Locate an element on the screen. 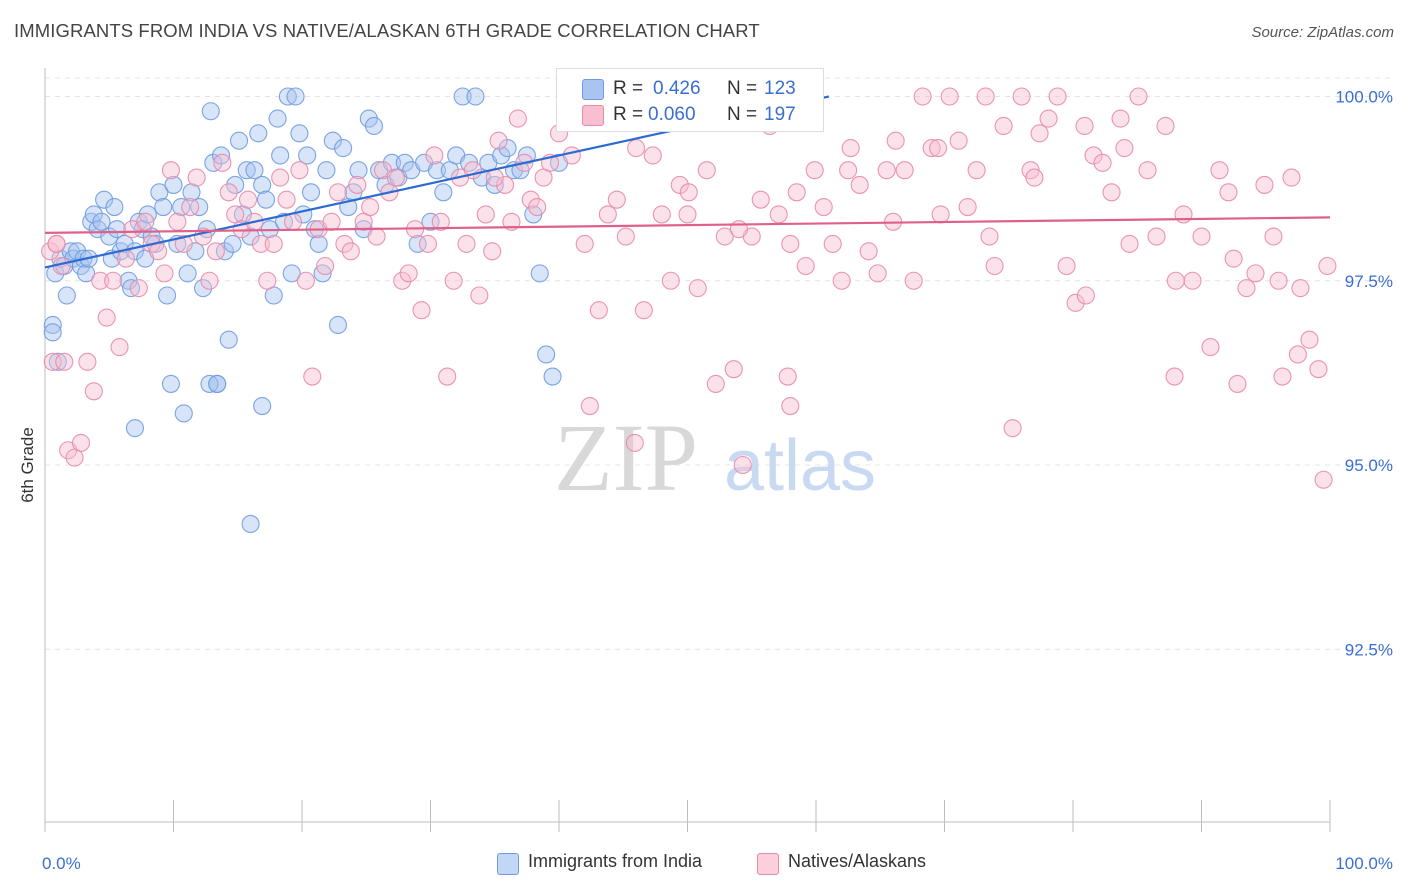 This screenshot has width=1406, height=892. x-tick-label-min: 0.0% is located at coordinates (61, 863).